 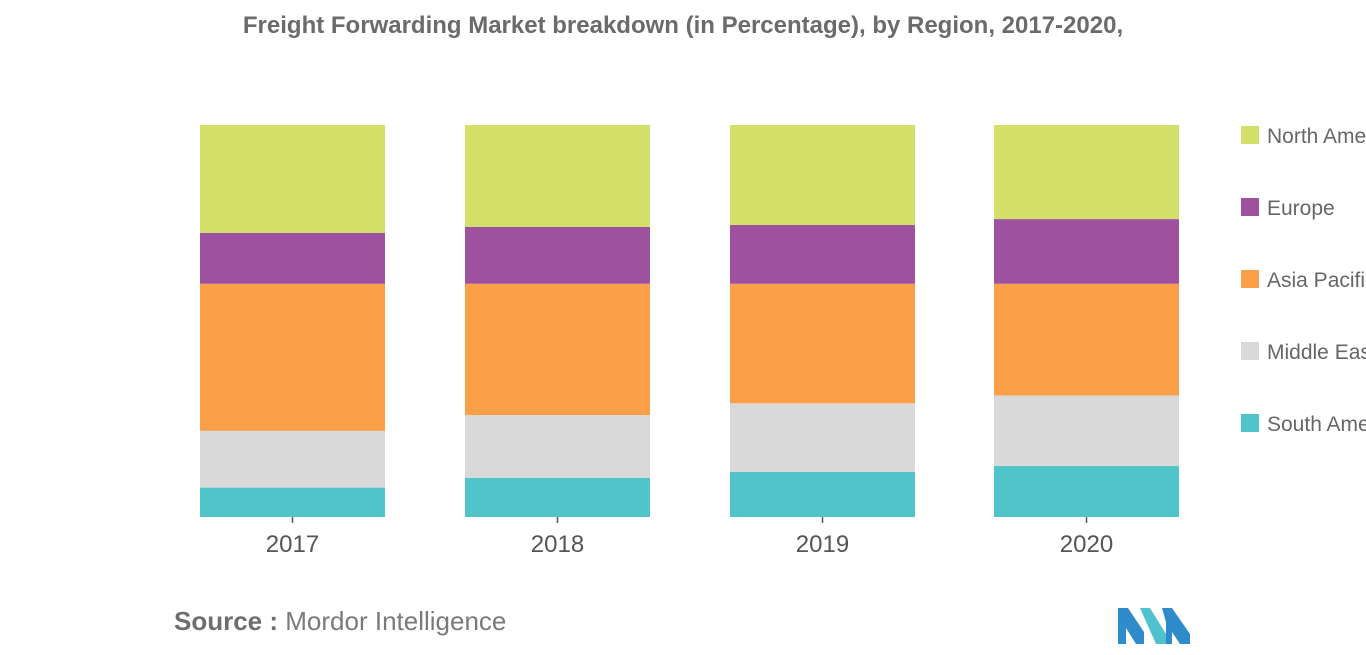 What do you see at coordinates (226, 621) in the screenshot?
I see `source-label: Source :` at bounding box center [226, 621].